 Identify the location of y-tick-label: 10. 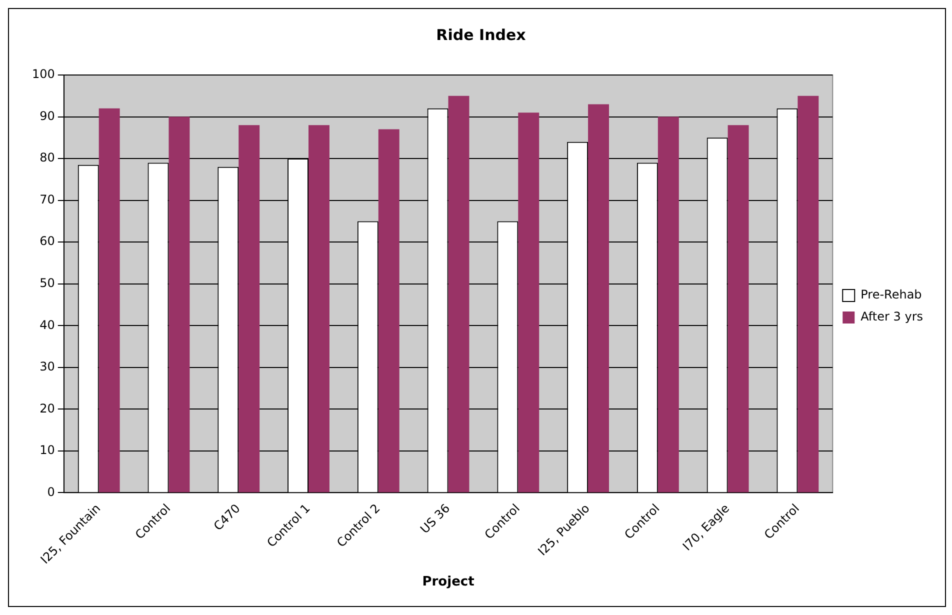
(47, 450).